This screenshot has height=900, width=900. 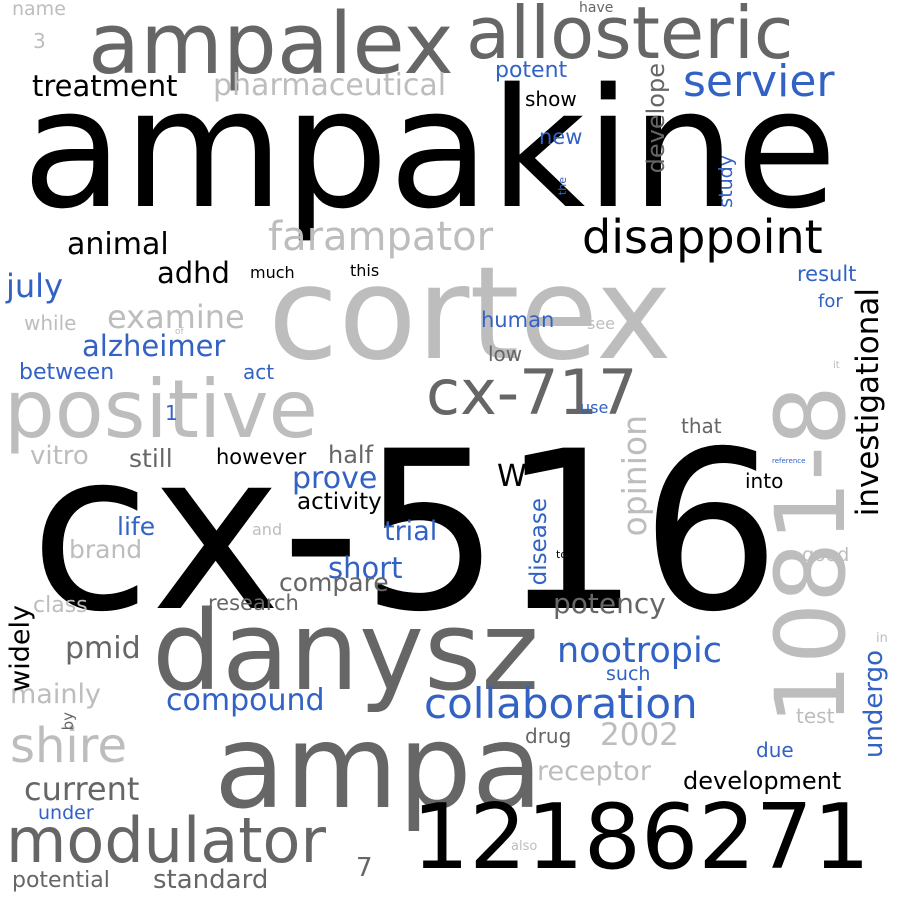 What do you see at coordinates (836, 365) in the screenshot?
I see `word-it: it` at bounding box center [836, 365].